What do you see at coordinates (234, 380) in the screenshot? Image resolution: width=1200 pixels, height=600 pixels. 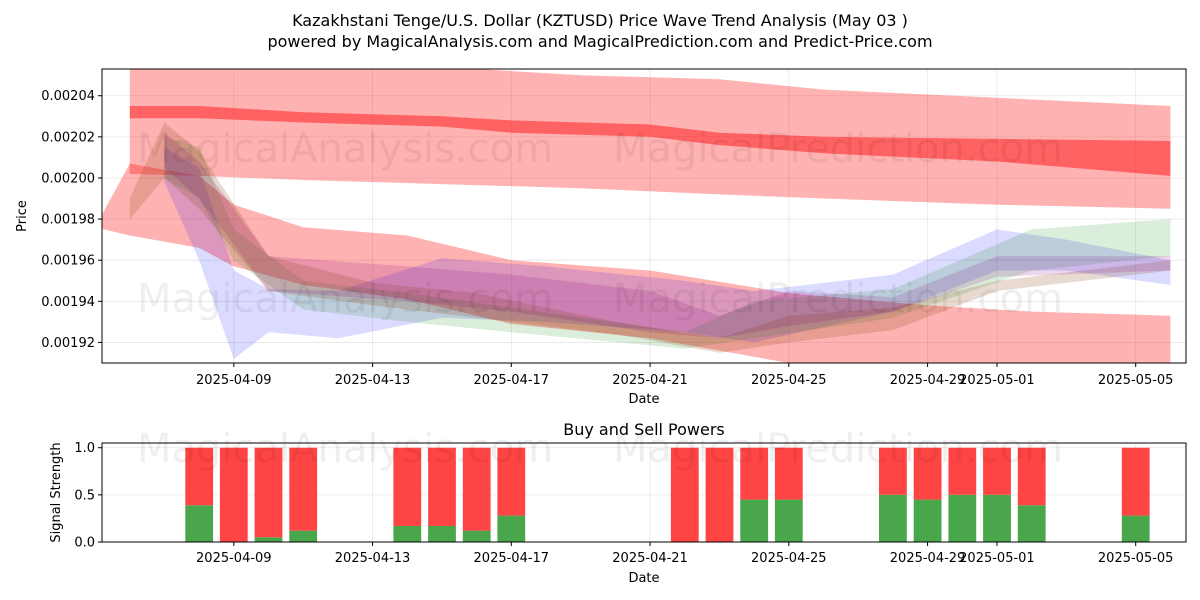 I see `price-xtick-label: 2025-04-09` at bounding box center [234, 380].